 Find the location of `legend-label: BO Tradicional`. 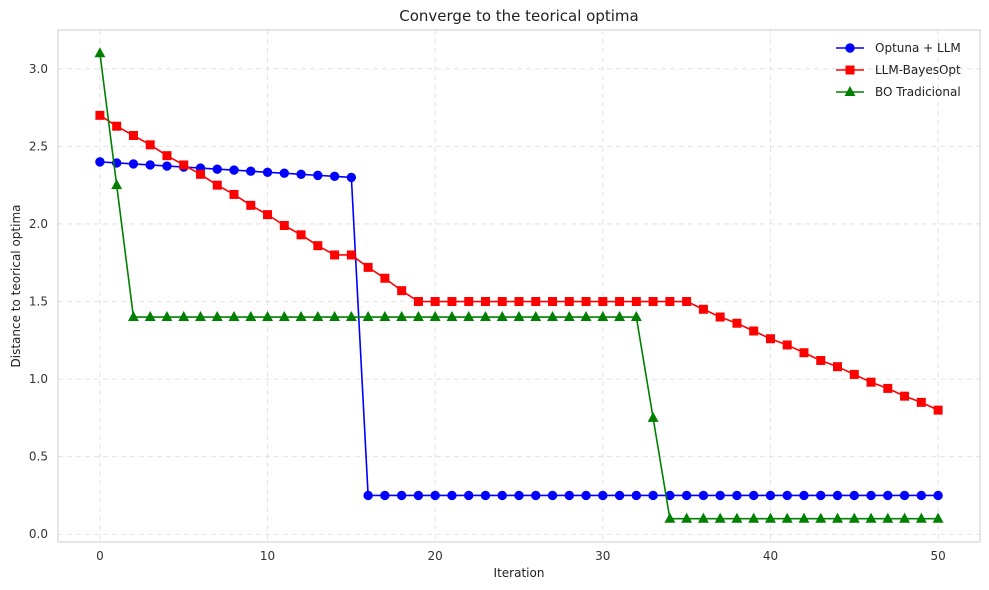

legend-label: BO Tradicional is located at coordinates (918, 92).